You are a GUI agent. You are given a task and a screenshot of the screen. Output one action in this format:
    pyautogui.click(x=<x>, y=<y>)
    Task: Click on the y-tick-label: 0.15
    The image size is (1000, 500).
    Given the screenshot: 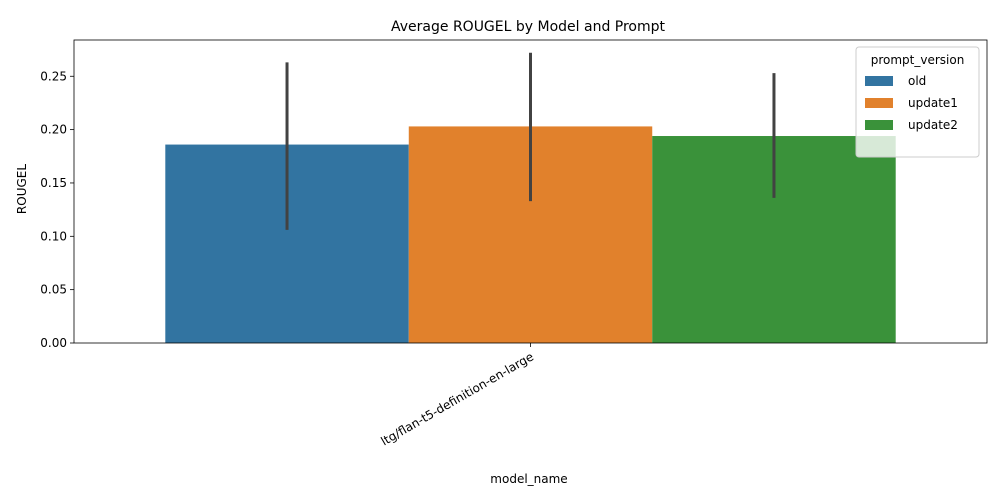 What is the action you would take?
    pyautogui.click(x=53, y=183)
    